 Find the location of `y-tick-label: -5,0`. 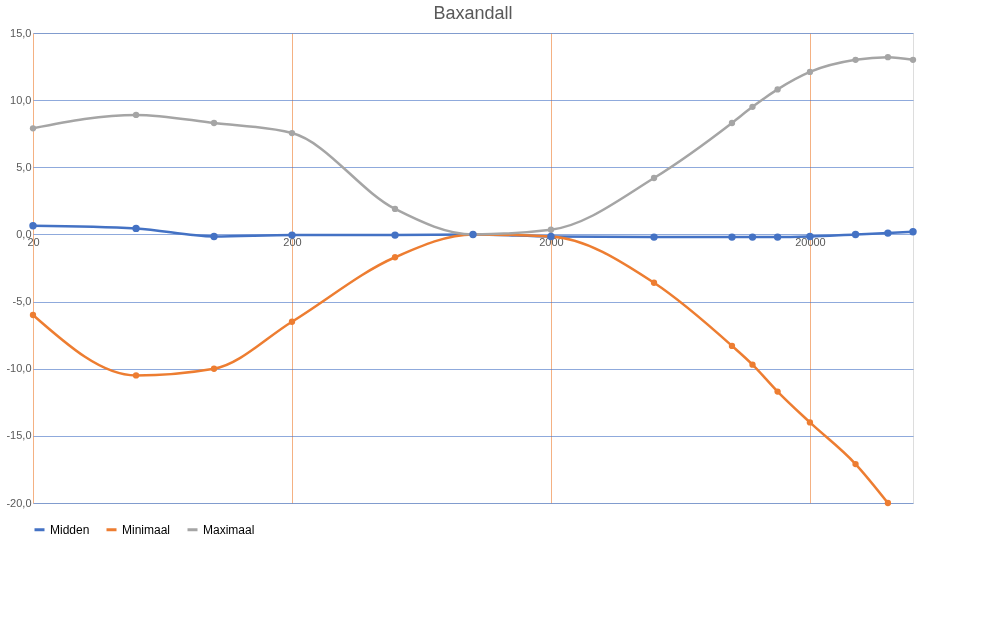

y-tick-label: -5,0 is located at coordinates (22, 301).